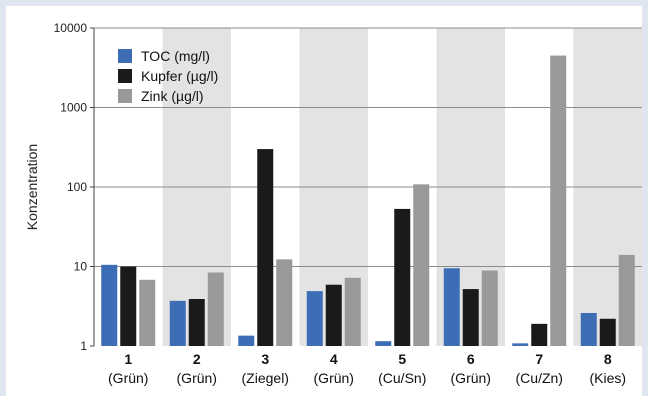  Describe the element at coordinates (539, 378) in the screenshot. I see `x-category-label: (Cu/Zn)` at that location.